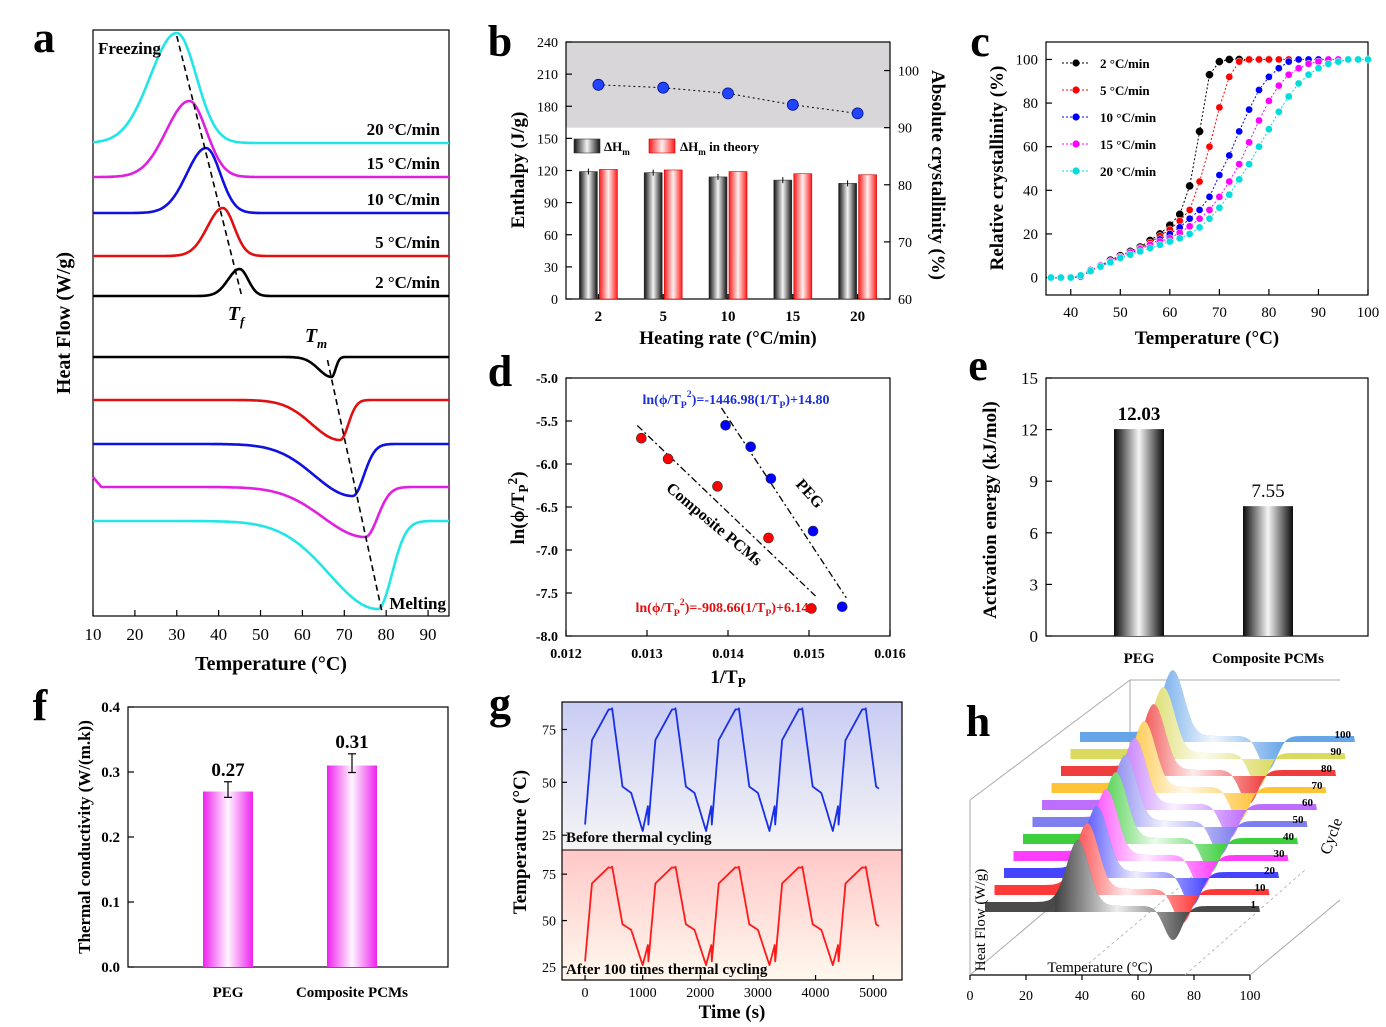  I want to click on panel-d-ytick-label: -7.5, so click(547, 594).